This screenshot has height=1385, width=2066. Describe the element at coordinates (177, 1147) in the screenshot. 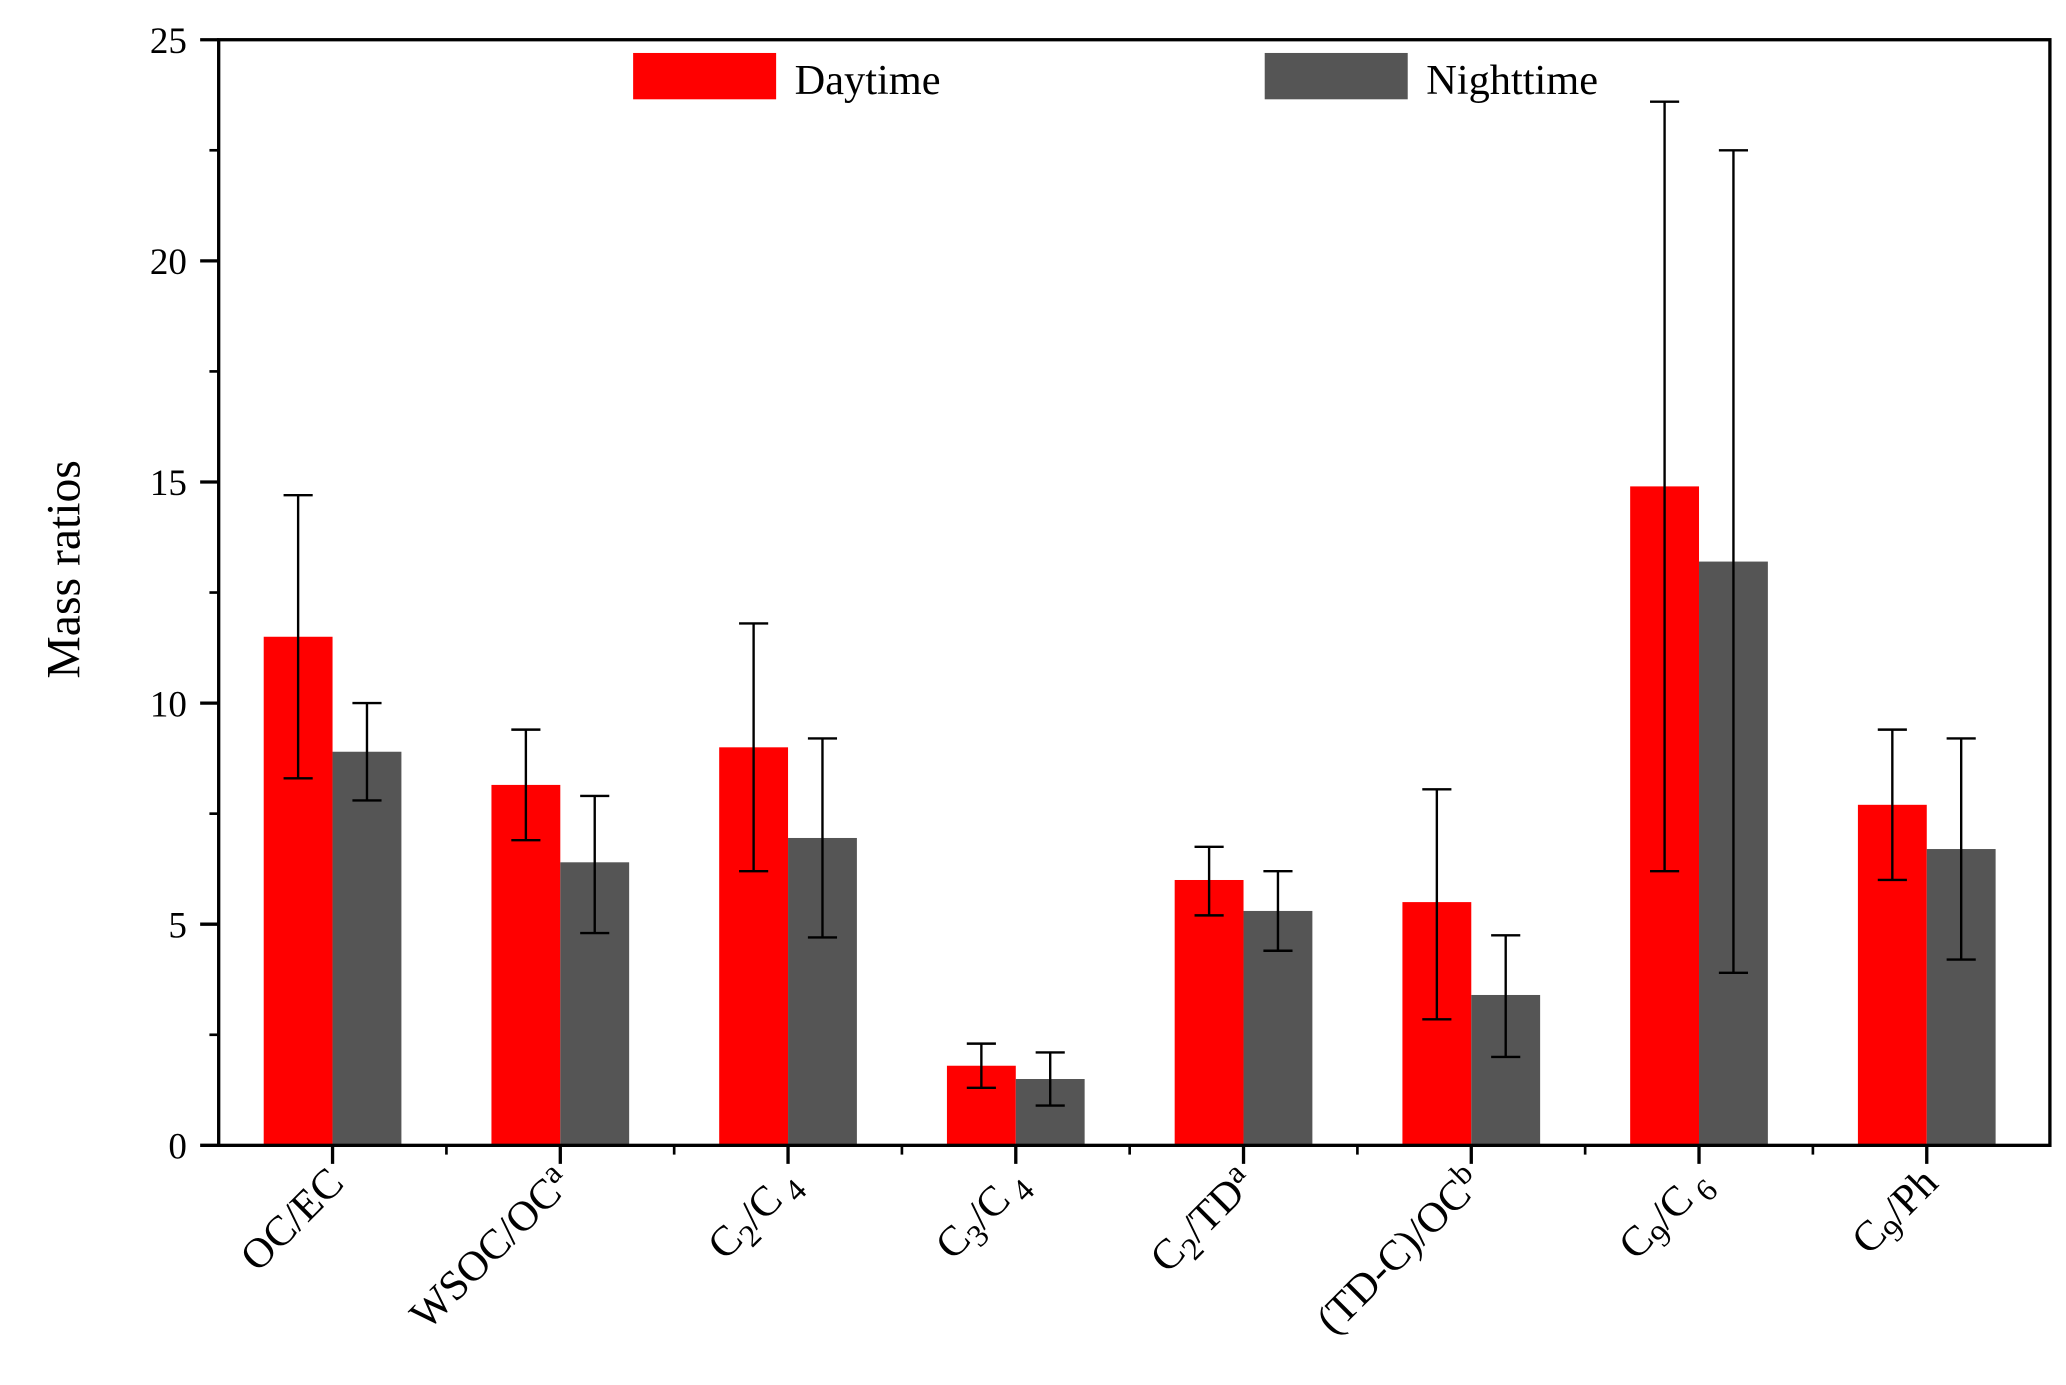

I see `y-tick-label: 0` at that location.